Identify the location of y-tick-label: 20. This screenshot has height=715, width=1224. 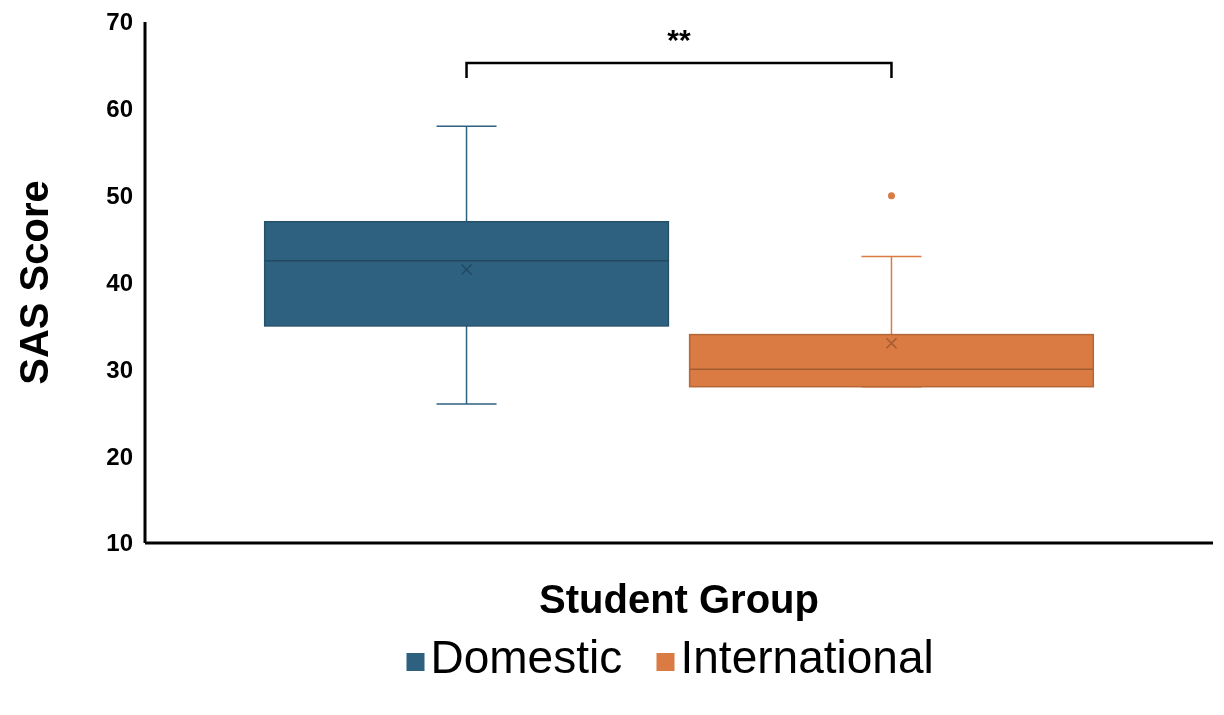
(119, 456).